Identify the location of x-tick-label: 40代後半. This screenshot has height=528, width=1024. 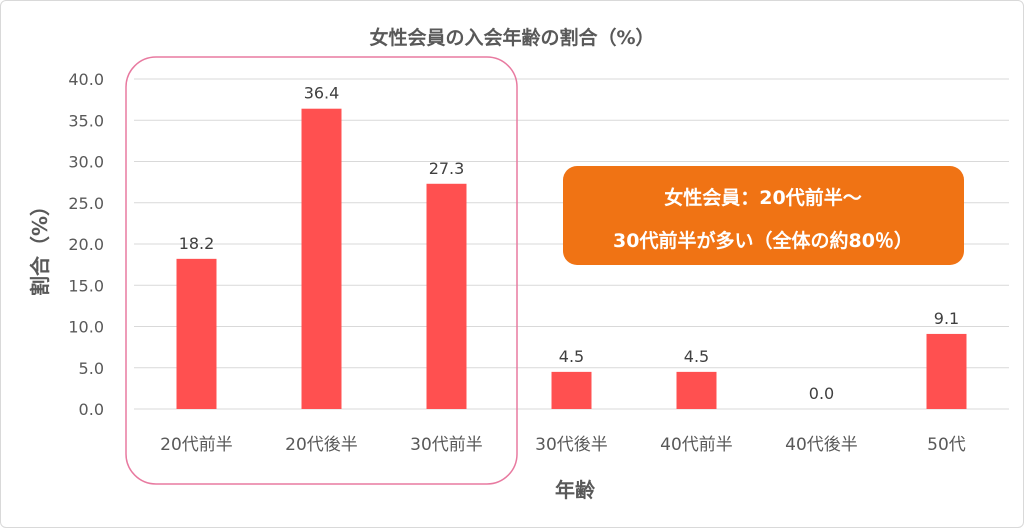
(821, 445).